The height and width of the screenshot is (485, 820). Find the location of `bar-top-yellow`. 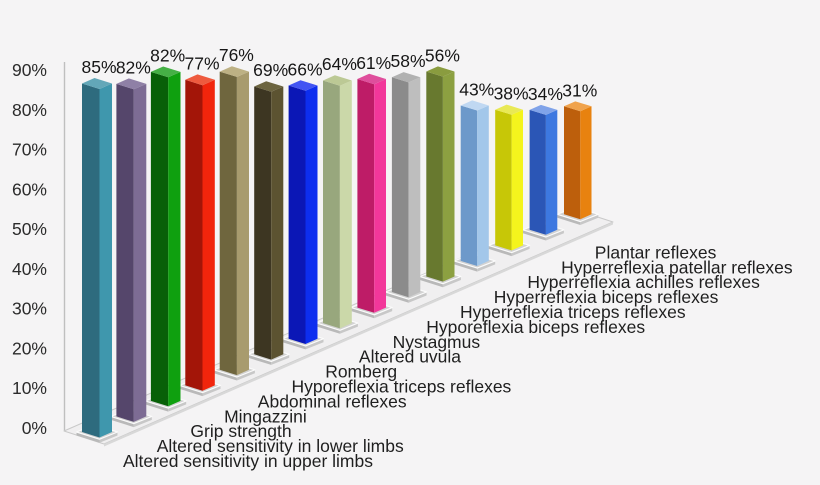

bar-top-yellow is located at coordinates (509, 109).